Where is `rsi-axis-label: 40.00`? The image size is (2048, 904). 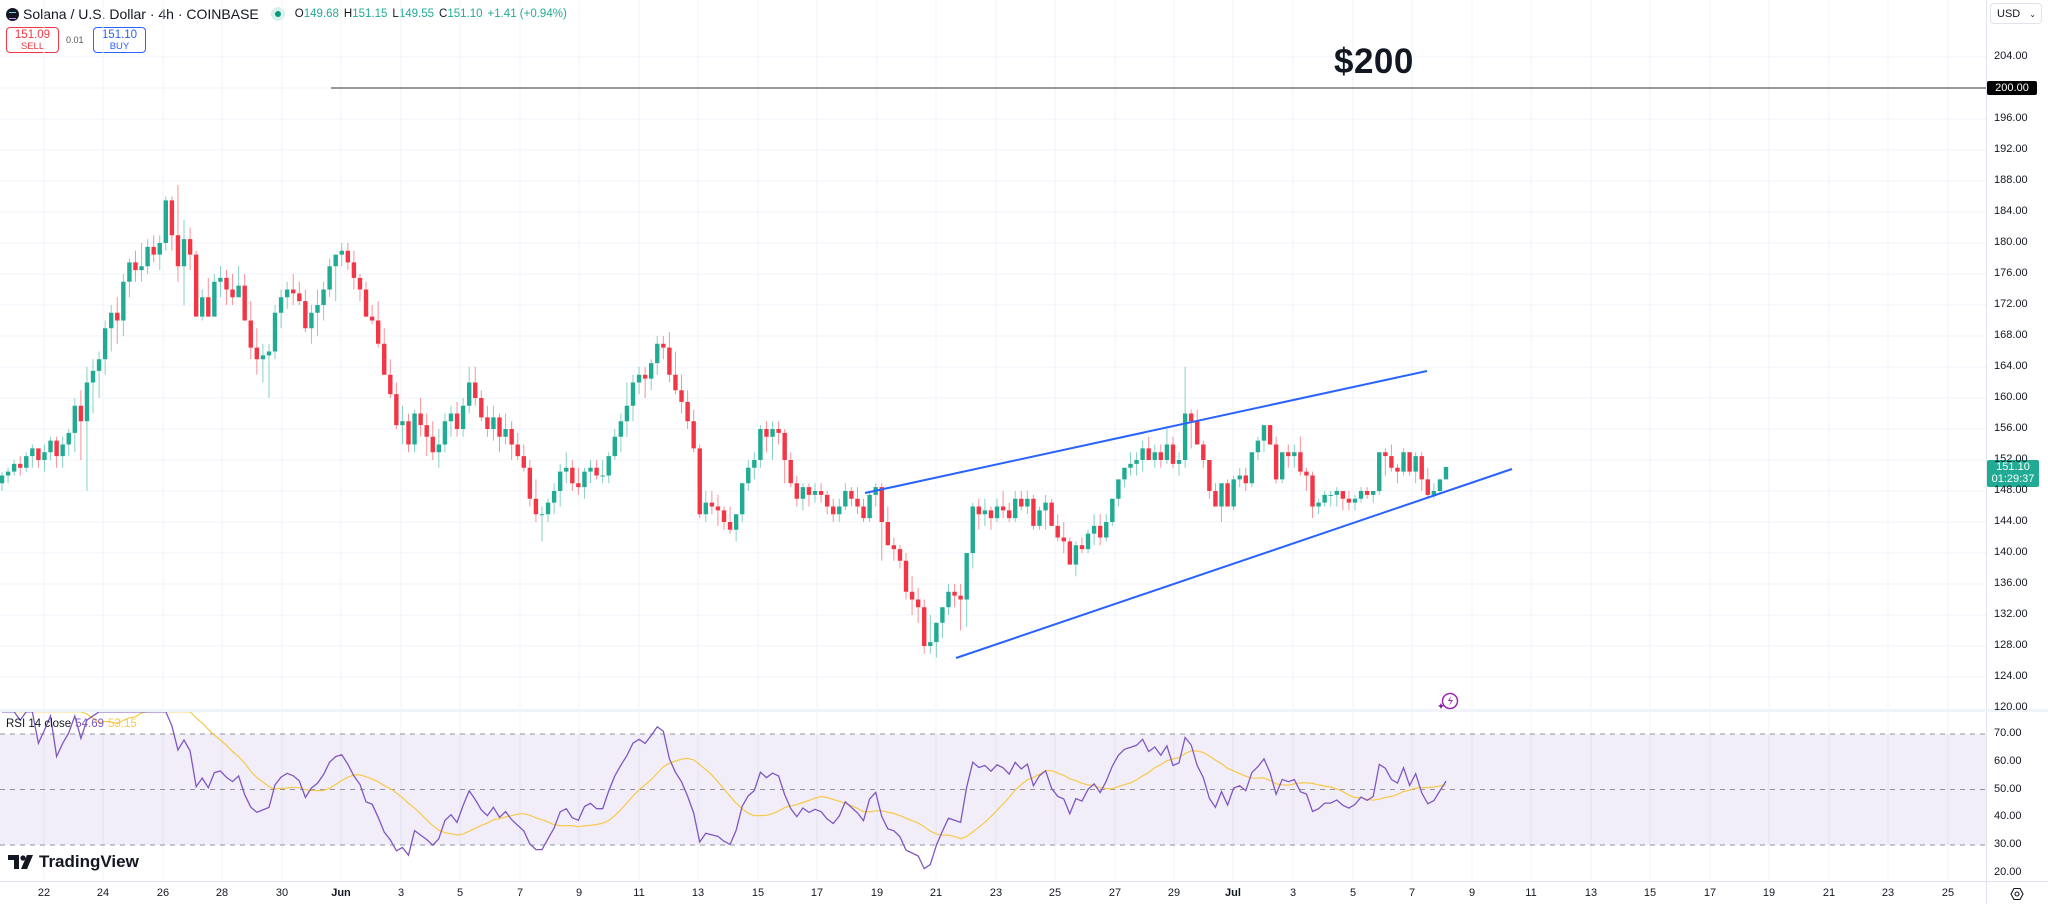
rsi-axis-label: 40.00 is located at coordinates (2008, 816).